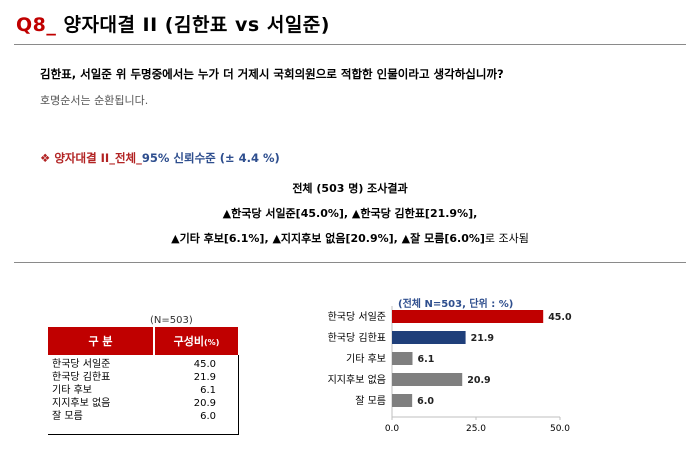  I want to click on chart-x-tick-label: 25.0, so click(476, 429).